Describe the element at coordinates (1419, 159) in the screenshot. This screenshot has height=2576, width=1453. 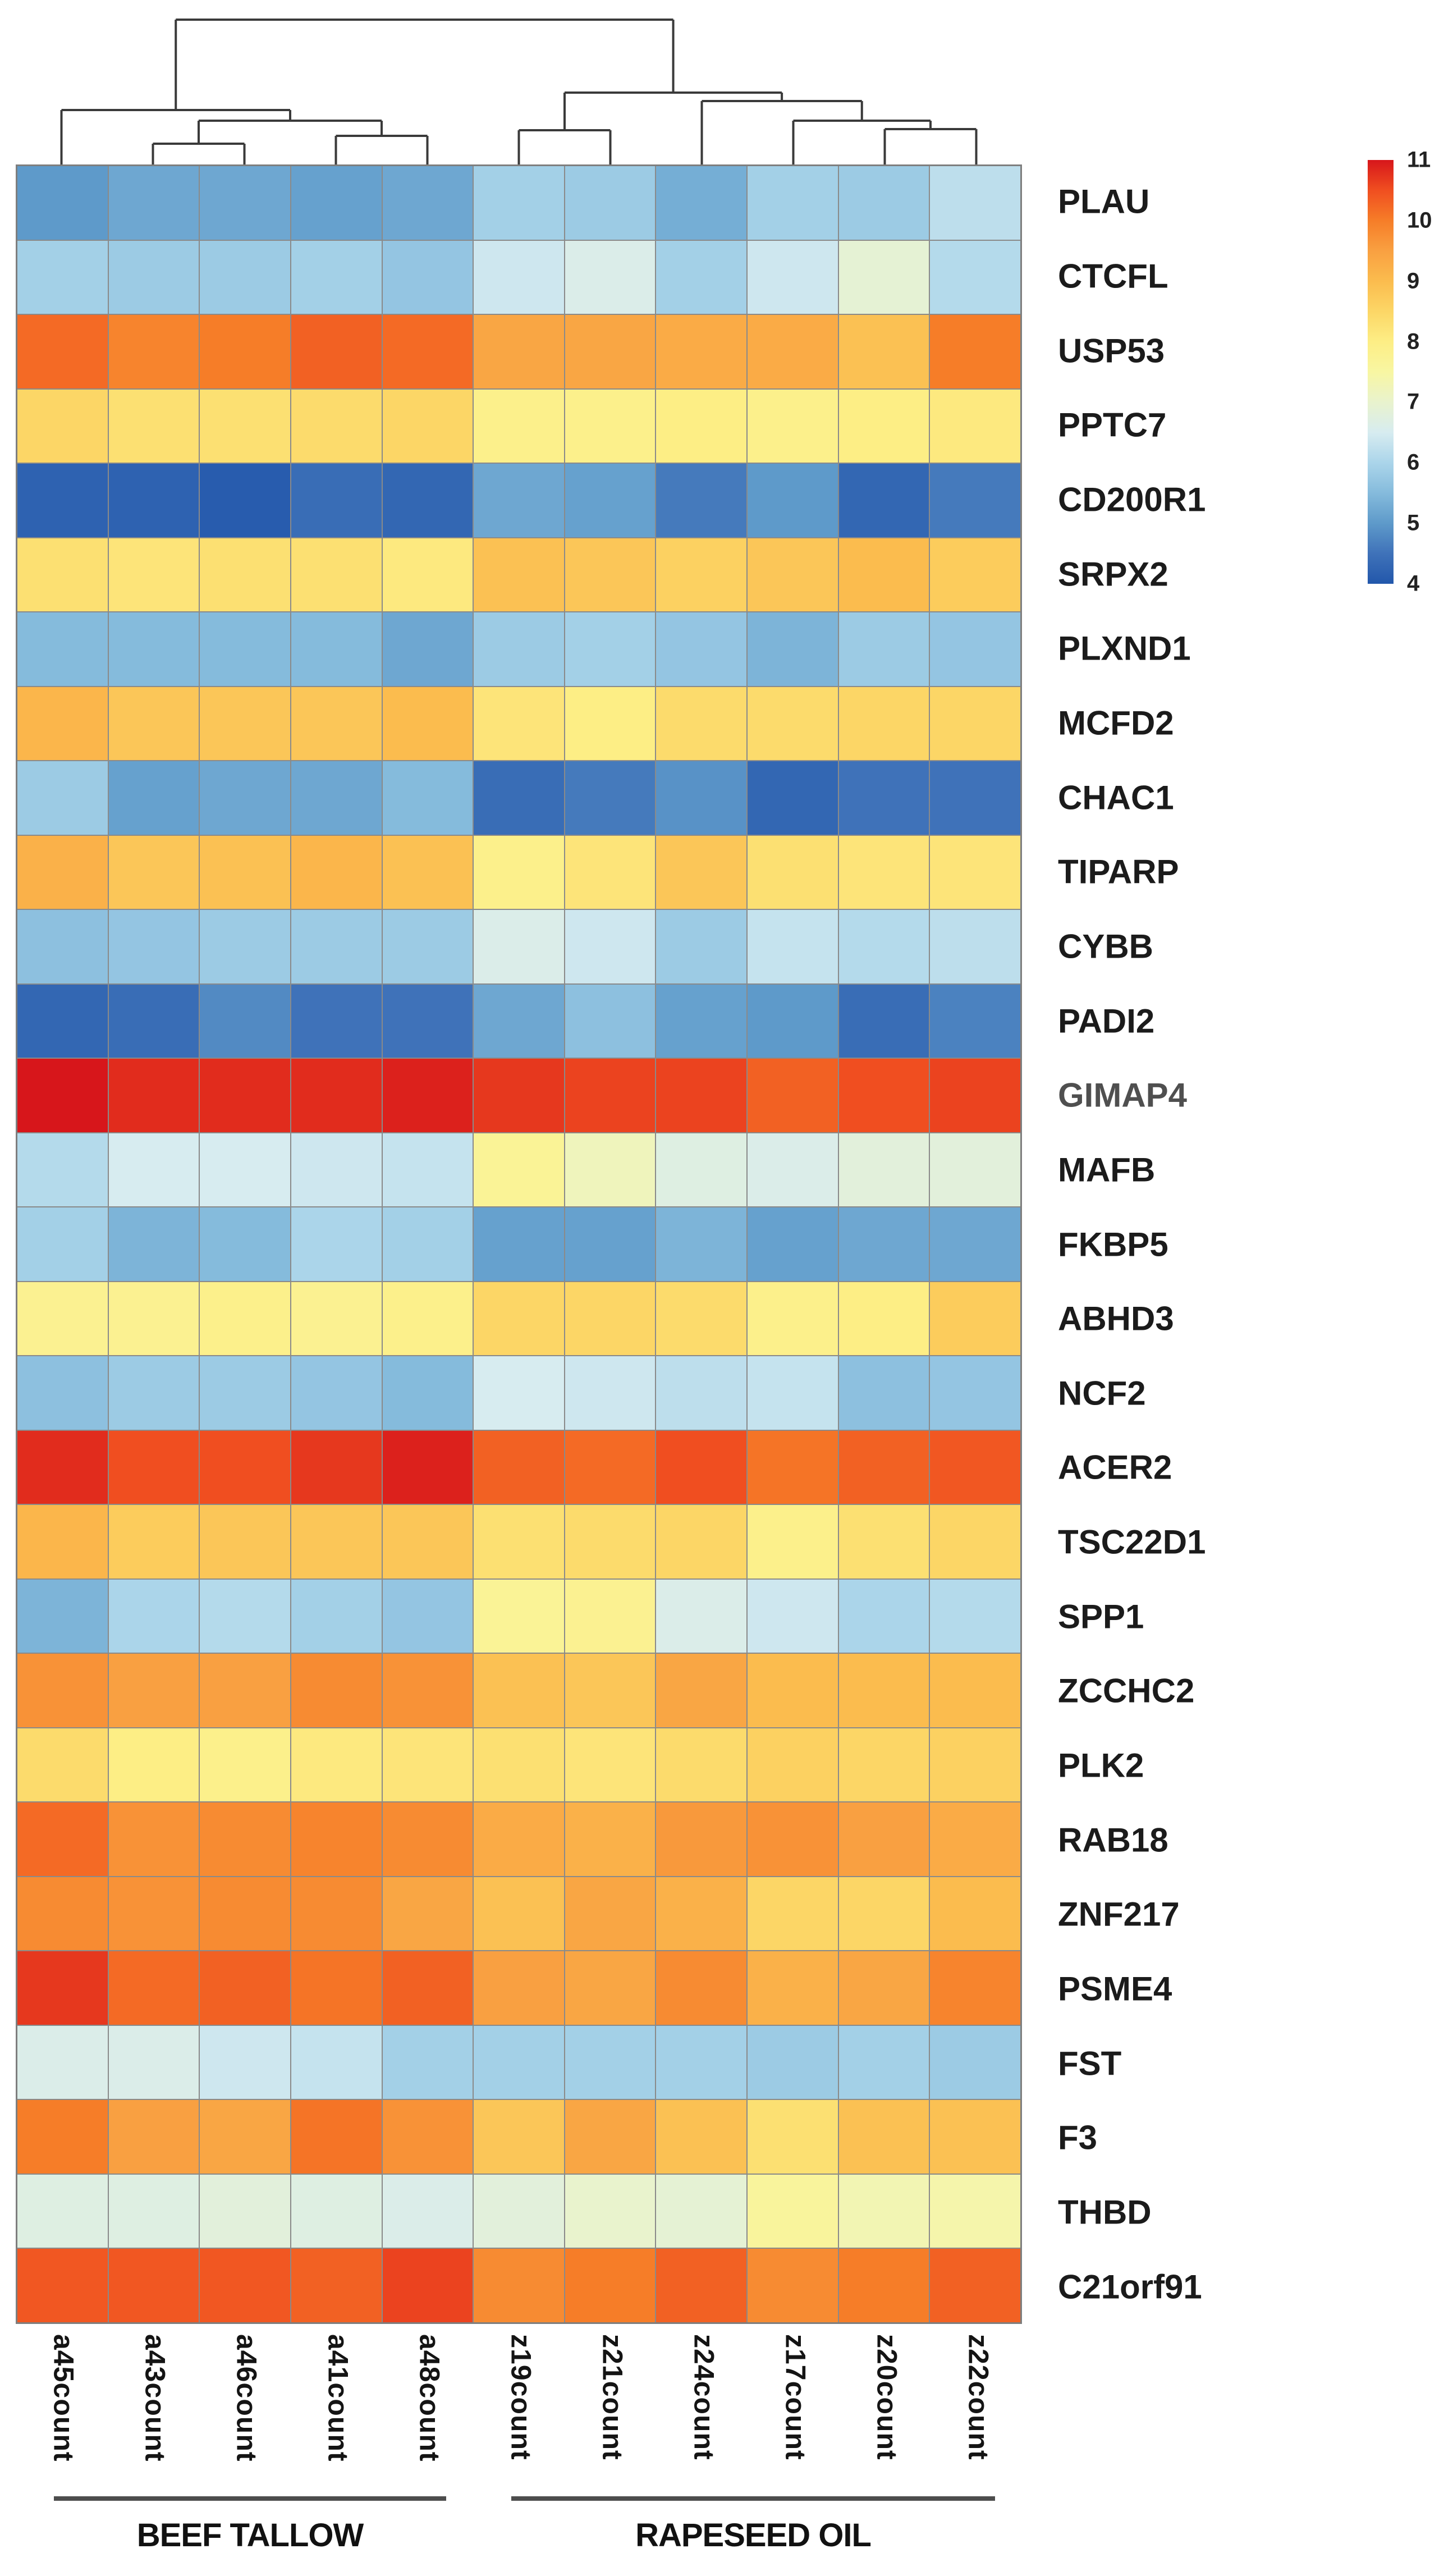
I see `legend-tick-label: 11` at that location.